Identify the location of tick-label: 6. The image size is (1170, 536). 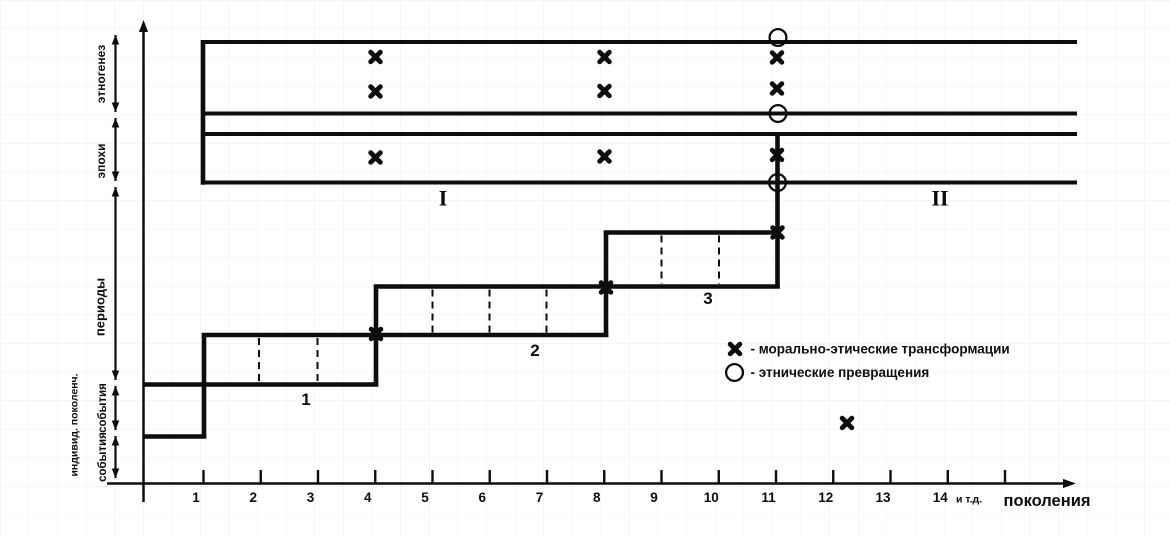
(482, 497).